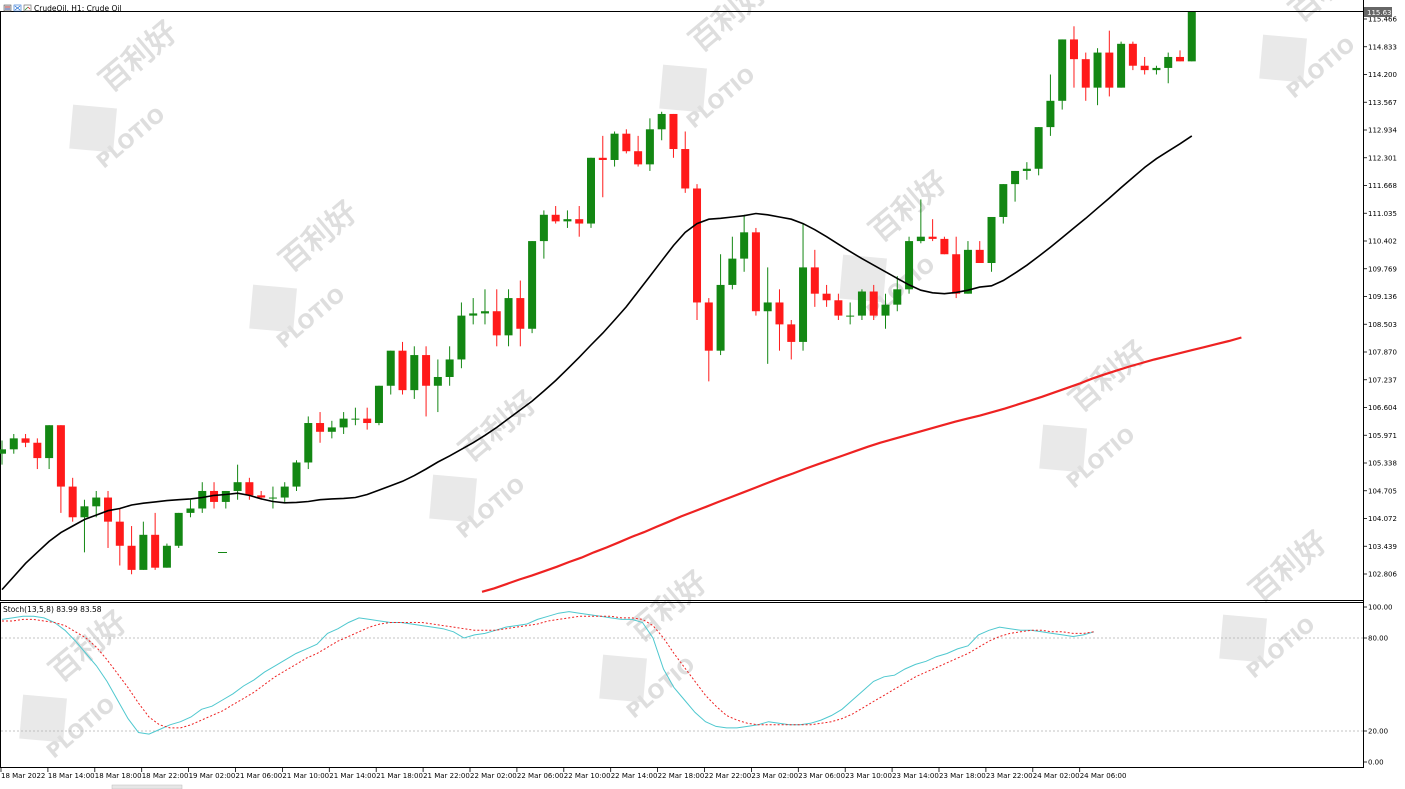 Image resolution: width=1405 pixels, height=789 pixels. I want to click on chart-menu-icon, so click(7, 8).